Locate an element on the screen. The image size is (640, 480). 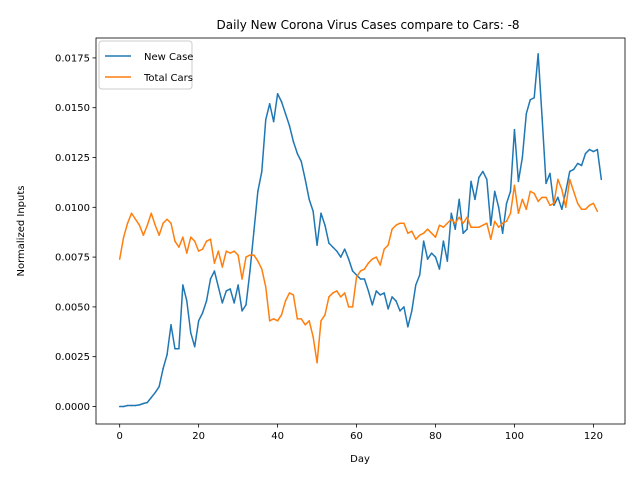
y-tick-label: 0.0125 is located at coordinates (72, 158).